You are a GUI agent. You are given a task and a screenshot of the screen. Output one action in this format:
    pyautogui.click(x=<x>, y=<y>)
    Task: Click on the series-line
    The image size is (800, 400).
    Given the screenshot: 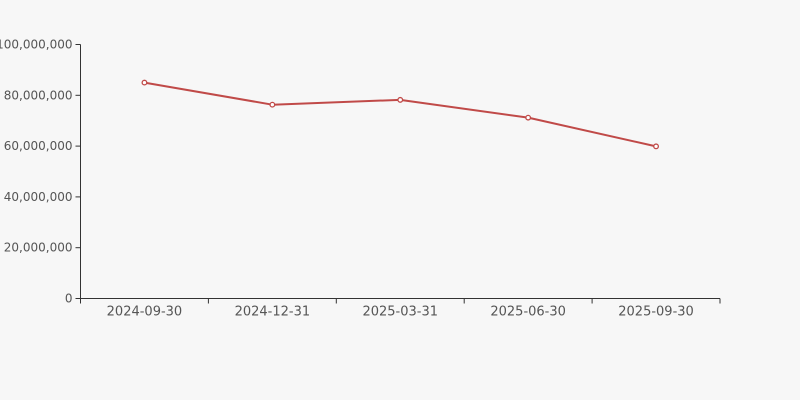 What is the action you would take?
    pyautogui.click(x=400, y=114)
    